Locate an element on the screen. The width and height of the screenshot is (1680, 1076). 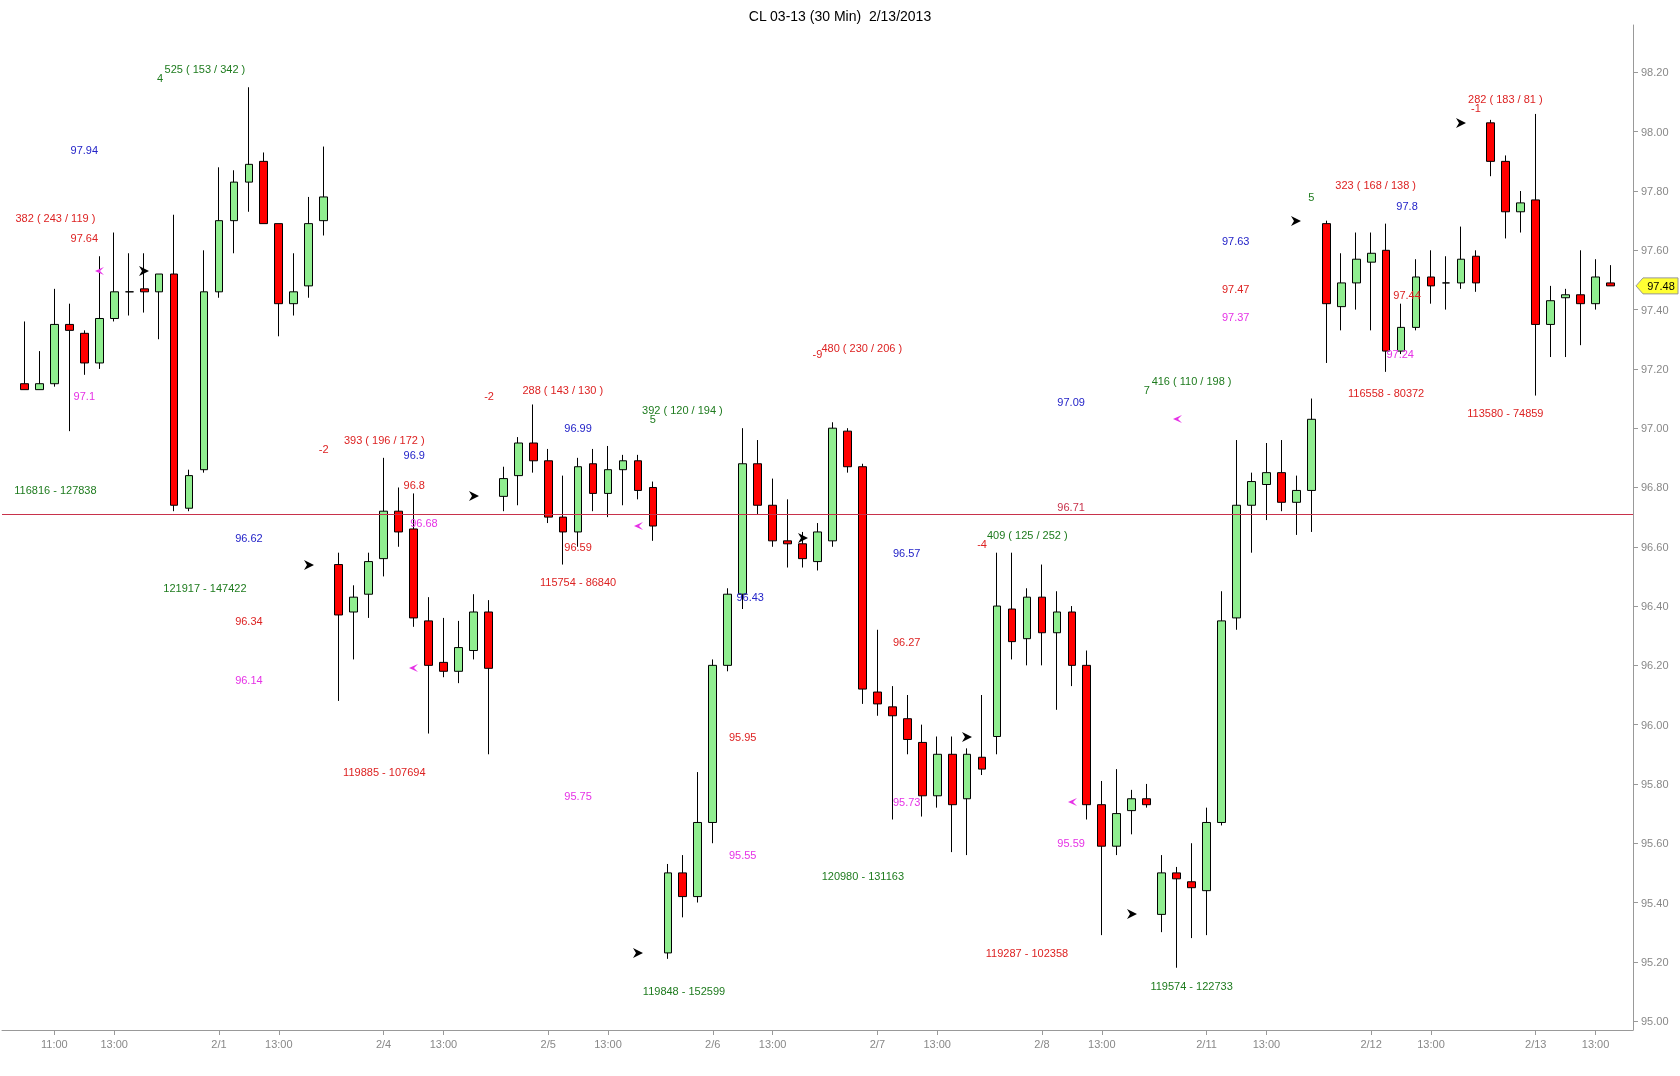
annotation: 119574 - 122733 is located at coordinates (1191, 985).